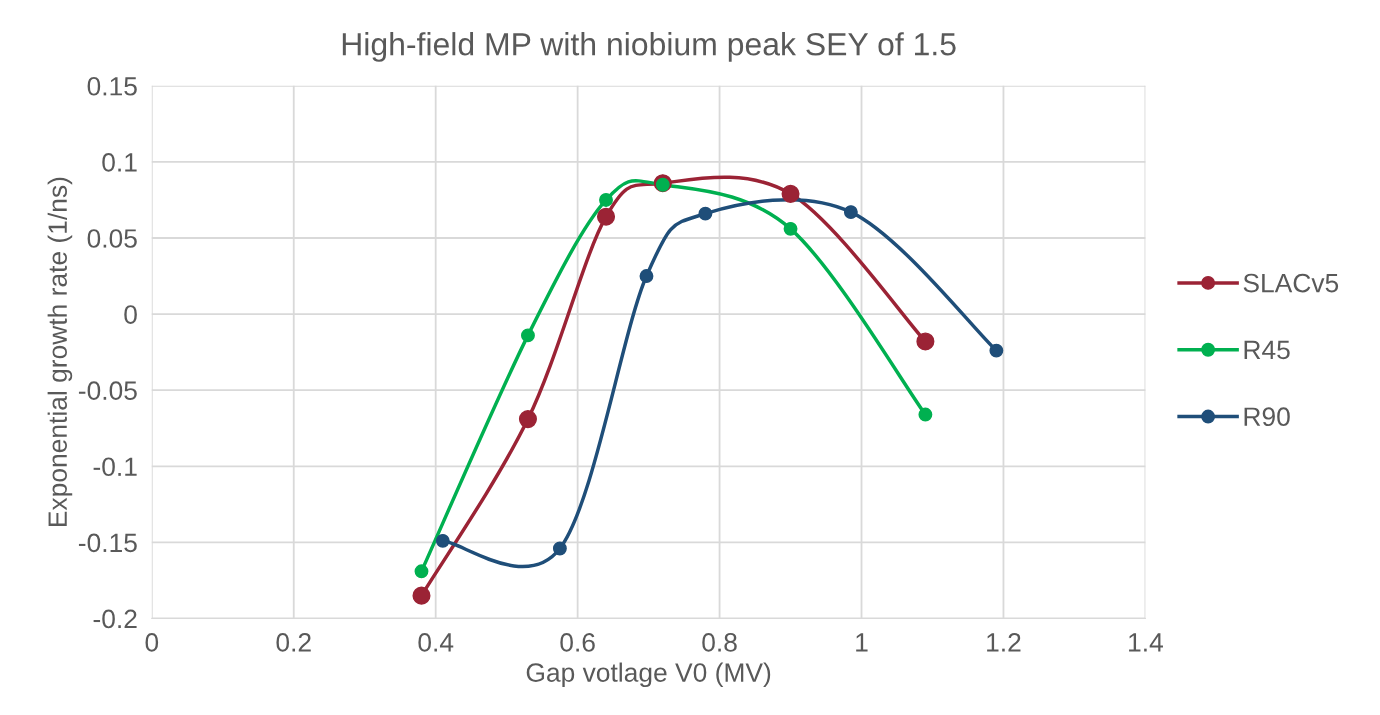 This screenshot has height=715, width=1380. Describe the element at coordinates (649, 47) in the screenshot. I see `chart-title: High-field MP with niobium peak SEY of 1.5` at that location.